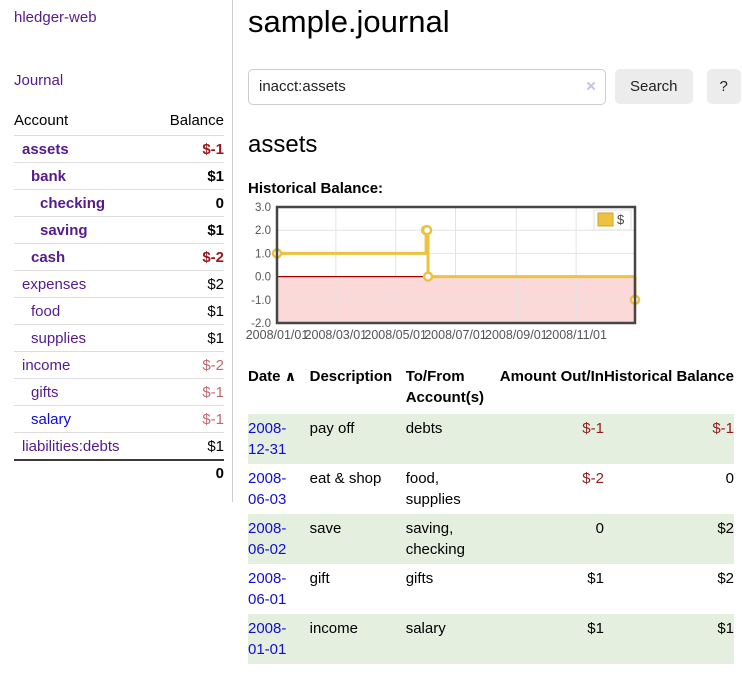  I want to click on account-name-cell: liabilities:debts, so click(83, 446).